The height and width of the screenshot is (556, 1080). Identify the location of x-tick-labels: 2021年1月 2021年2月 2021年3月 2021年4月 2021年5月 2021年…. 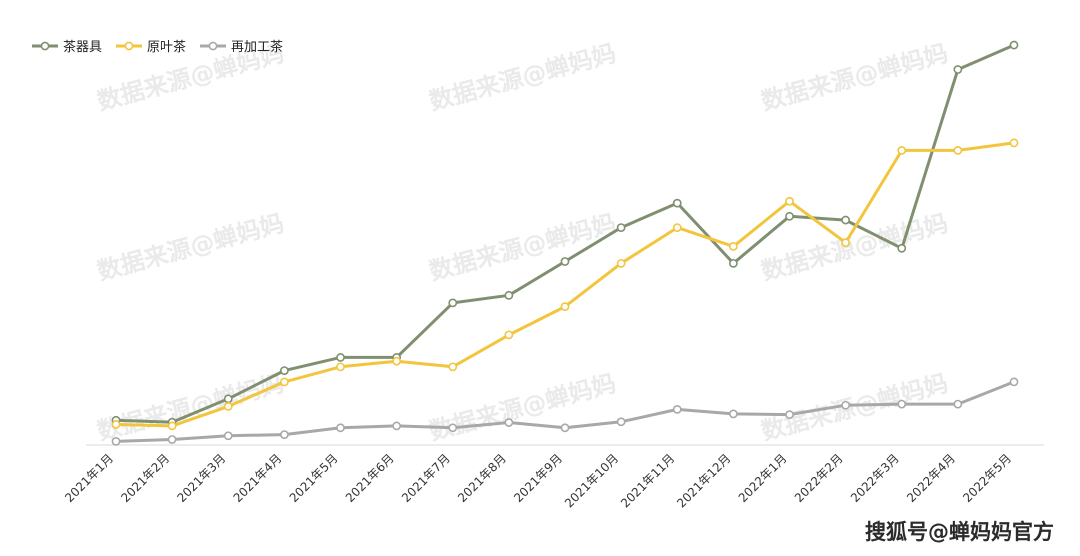
(538, 480).